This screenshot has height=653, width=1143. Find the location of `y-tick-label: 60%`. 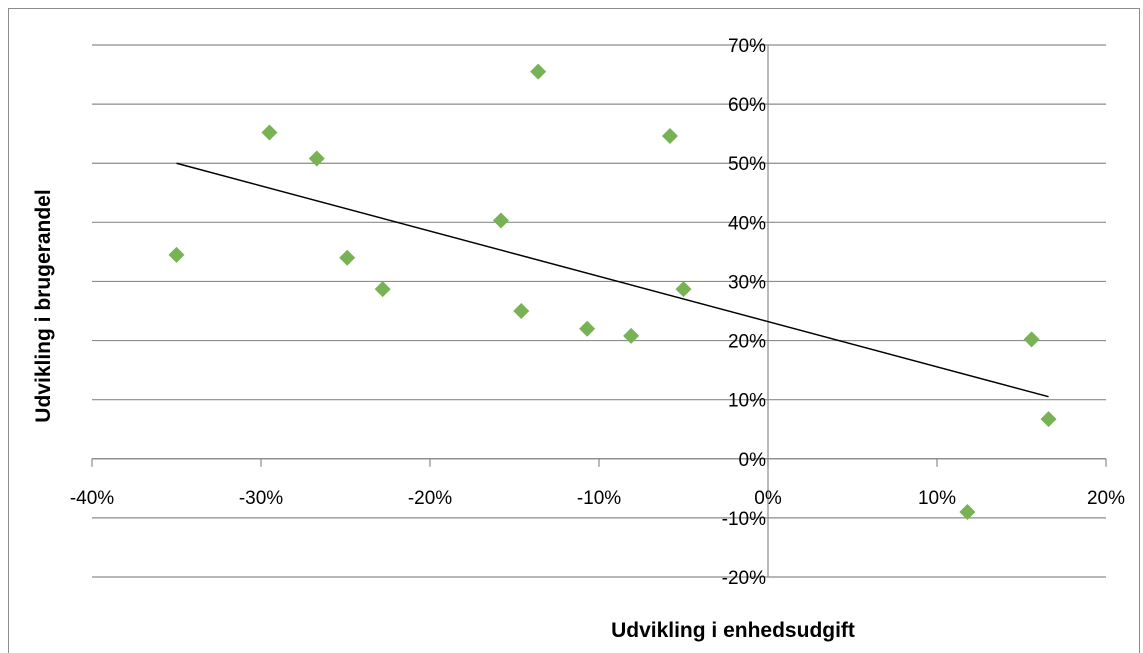

y-tick-label: 60% is located at coordinates (747, 105).